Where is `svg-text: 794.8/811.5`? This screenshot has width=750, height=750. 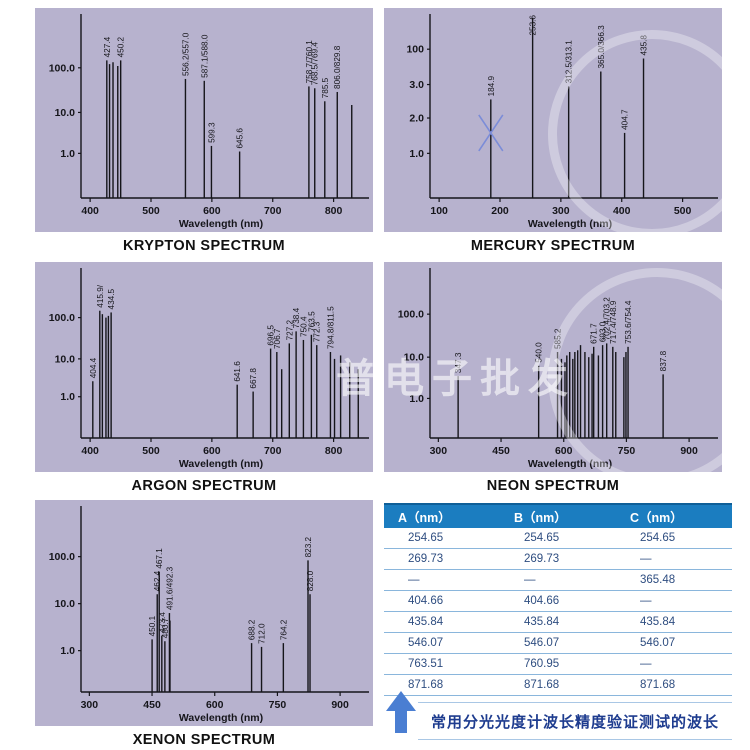
svg-text: 794.8/811.5 is located at coordinates (330, 327).